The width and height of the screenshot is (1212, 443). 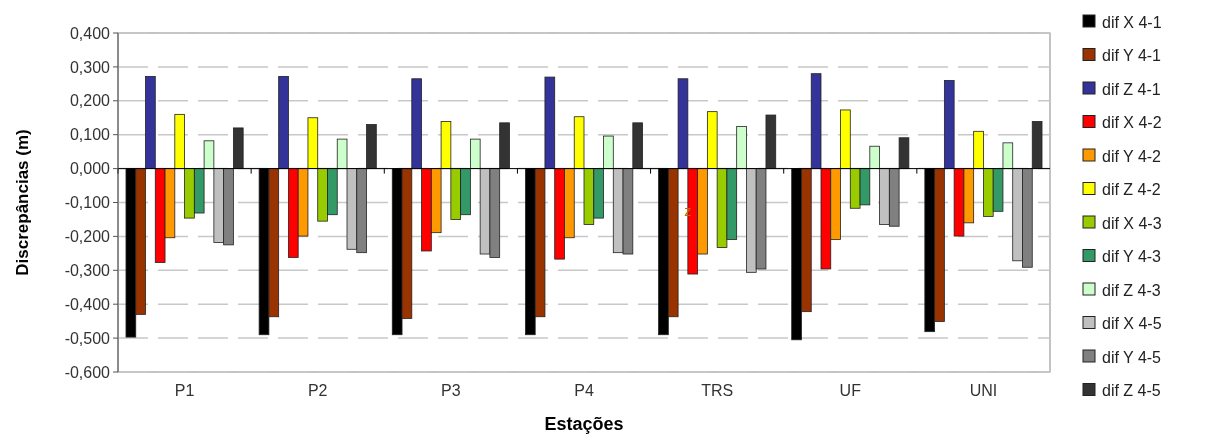 What do you see at coordinates (1131, 290) in the screenshot?
I see `legend-label: dif Z 4-3` at bounding box center [1131, 290].